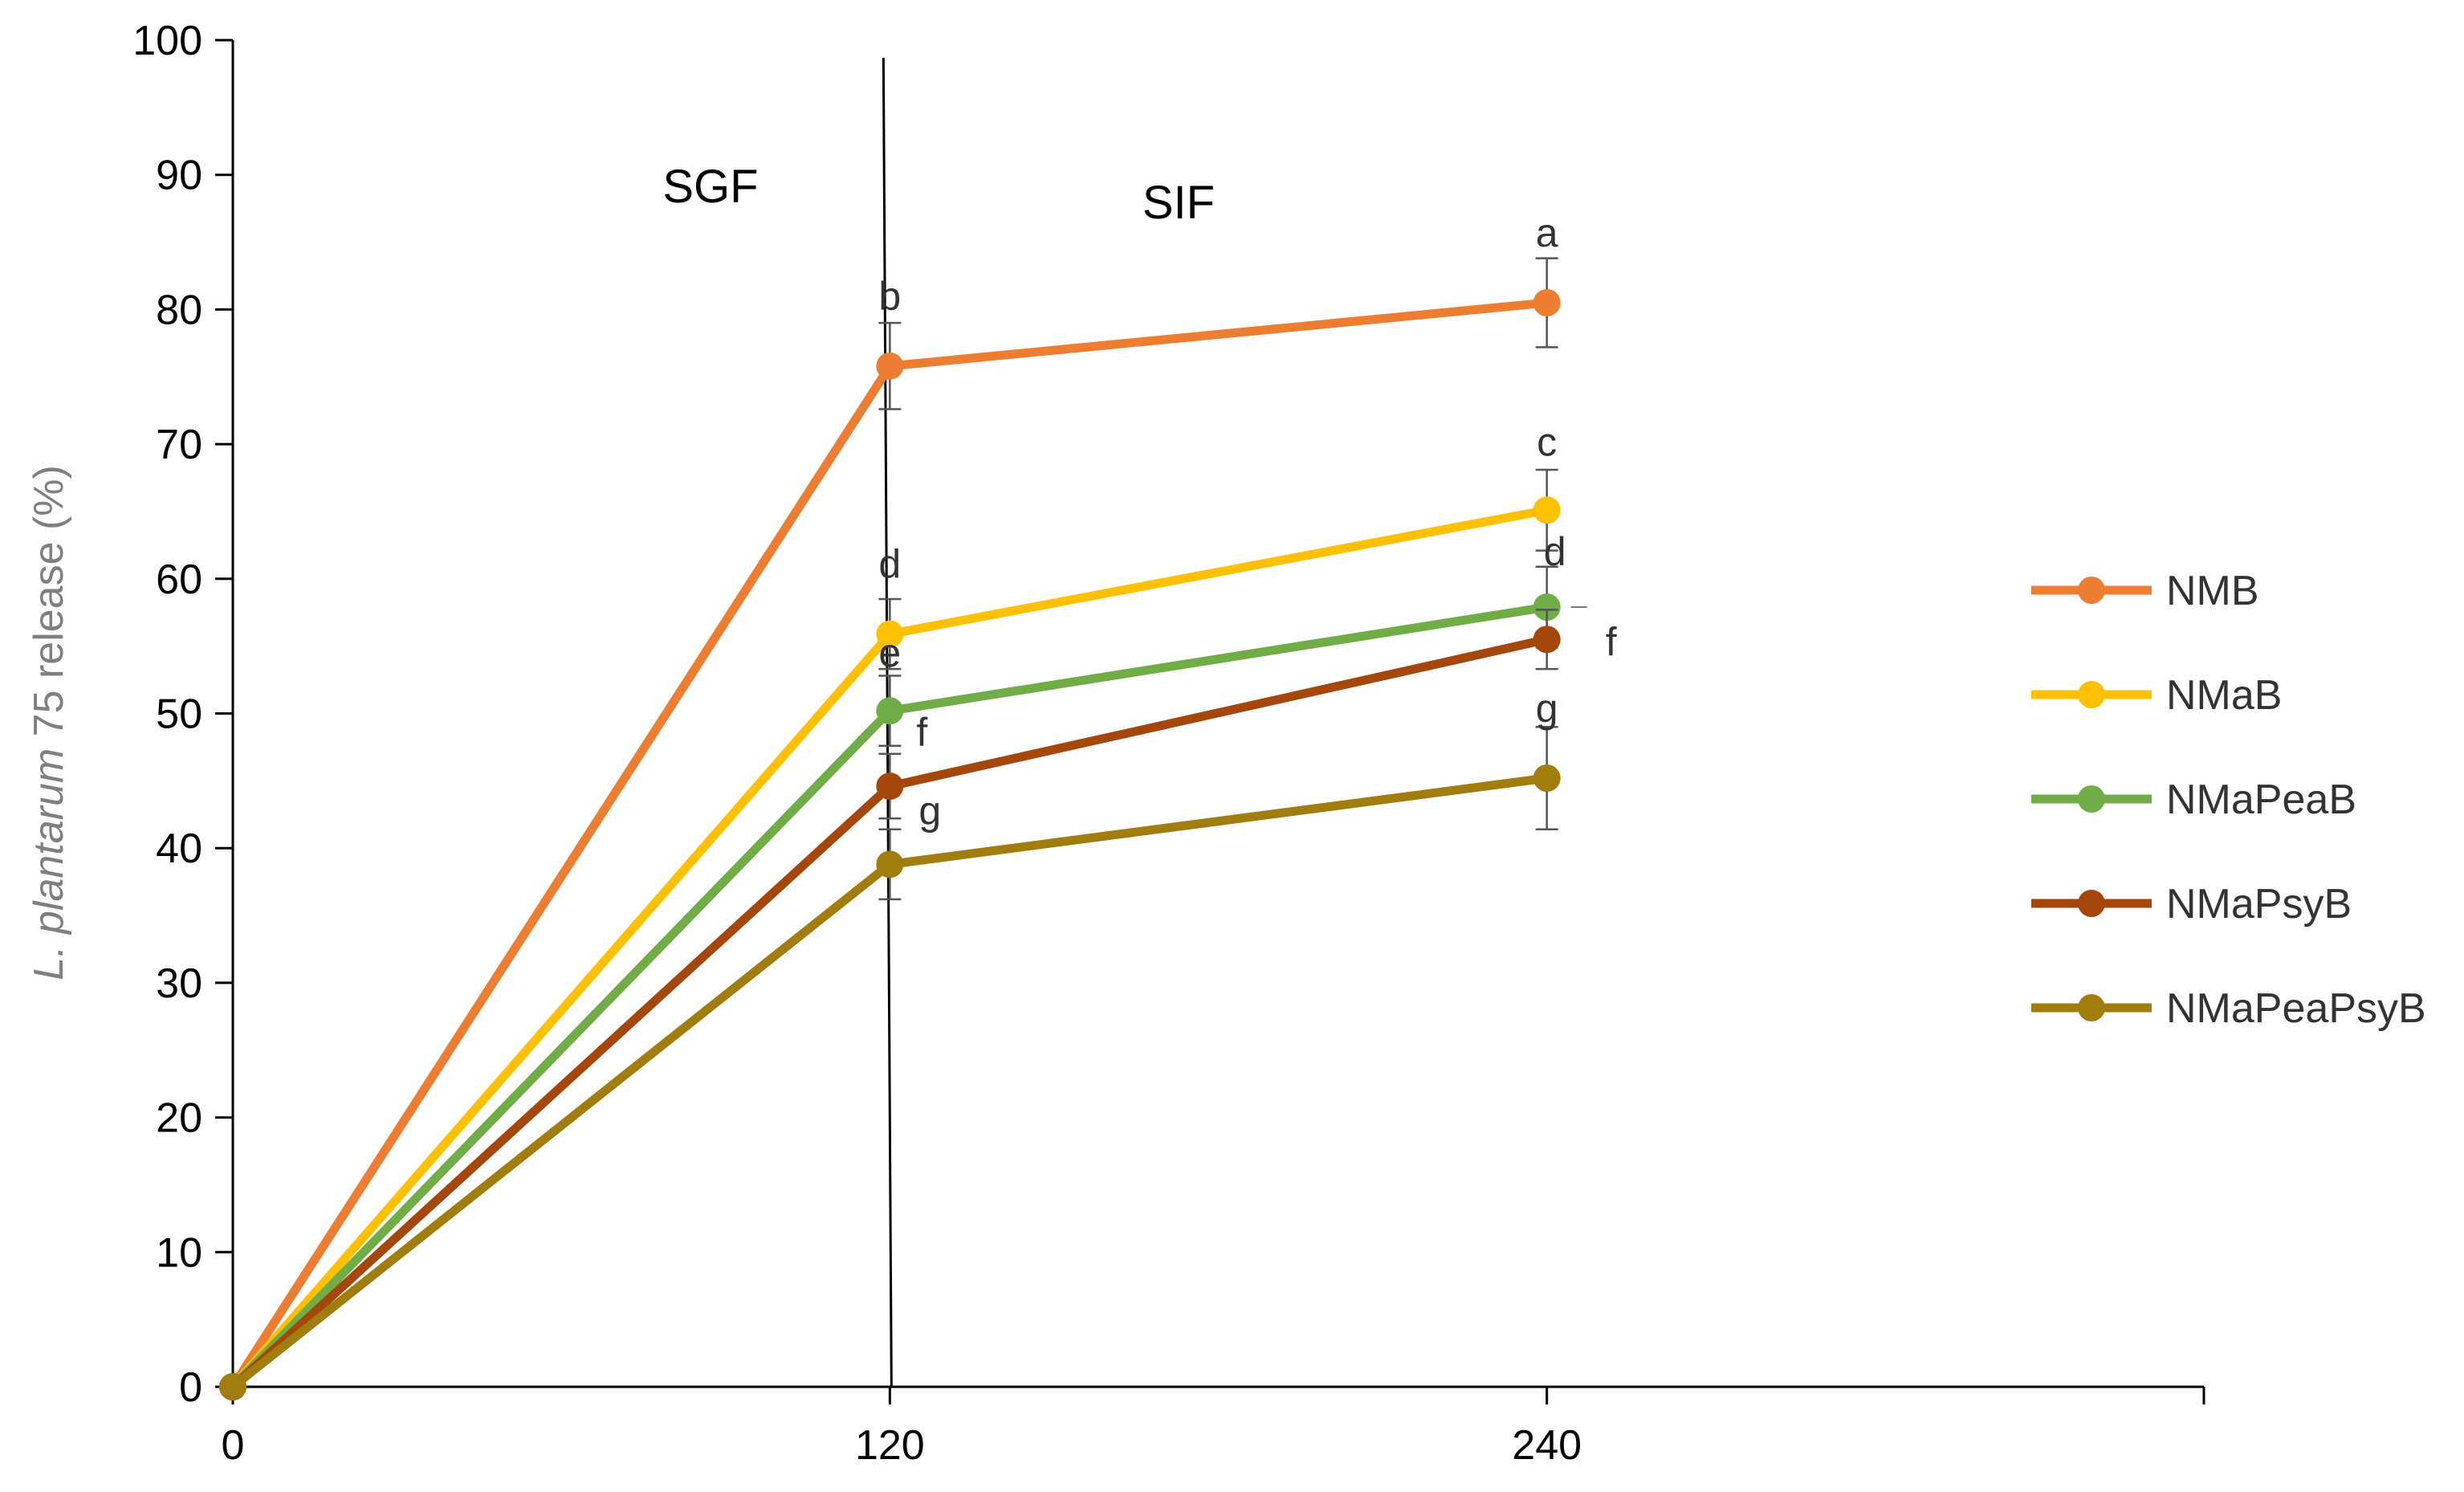  What do you see at coordinates (1547, 441) in the screenshot?
I see `significance-letter: c` at bounding box center [1547, 441].